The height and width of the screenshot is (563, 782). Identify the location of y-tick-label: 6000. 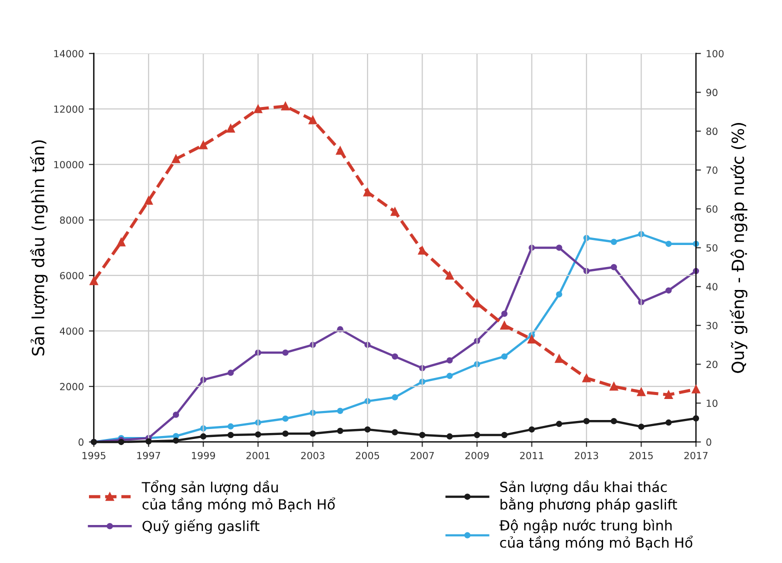
(72, 276).